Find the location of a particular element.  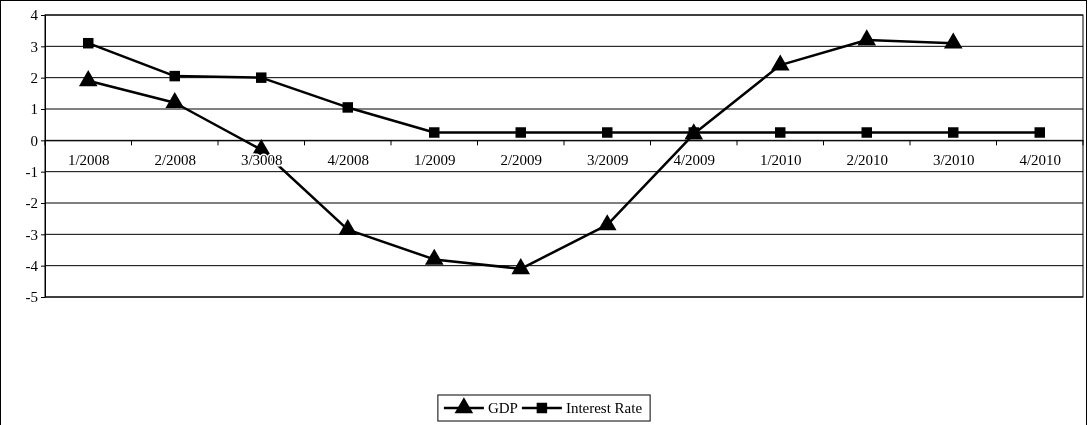

y-tick-label: 4 is located at coordinates (34, 15).